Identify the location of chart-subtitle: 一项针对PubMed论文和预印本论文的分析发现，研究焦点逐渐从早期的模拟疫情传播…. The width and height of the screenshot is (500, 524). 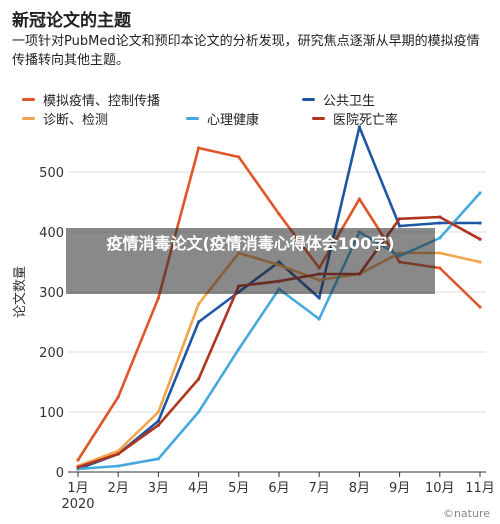
(246, 51).